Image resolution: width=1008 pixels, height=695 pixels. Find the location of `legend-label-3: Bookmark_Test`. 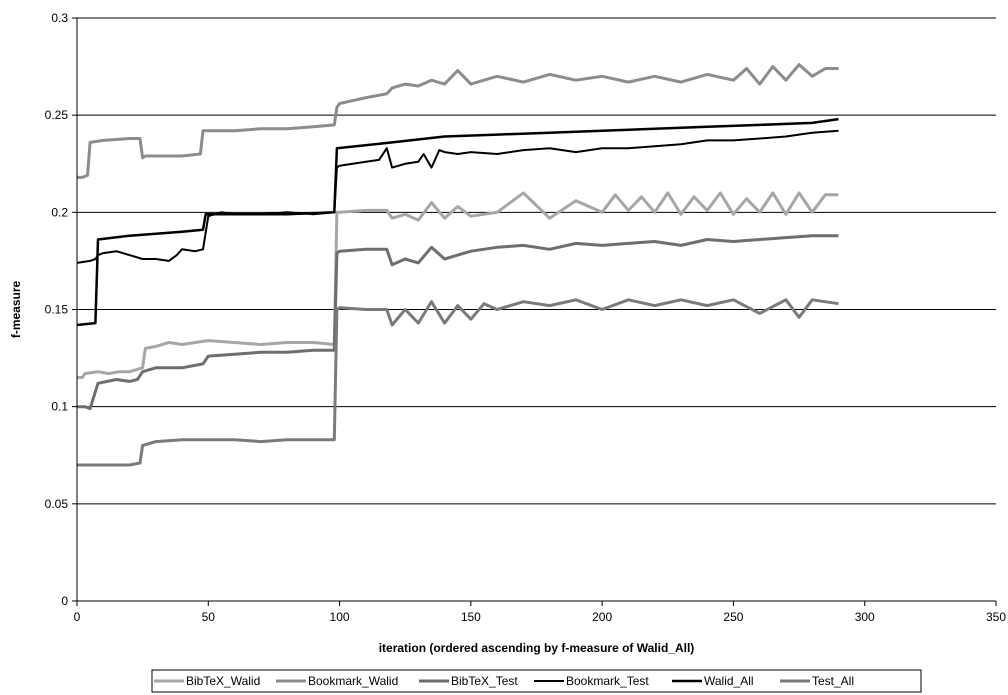

legend-label-3: Bookmark_Test is located at coordinates (607, 681).